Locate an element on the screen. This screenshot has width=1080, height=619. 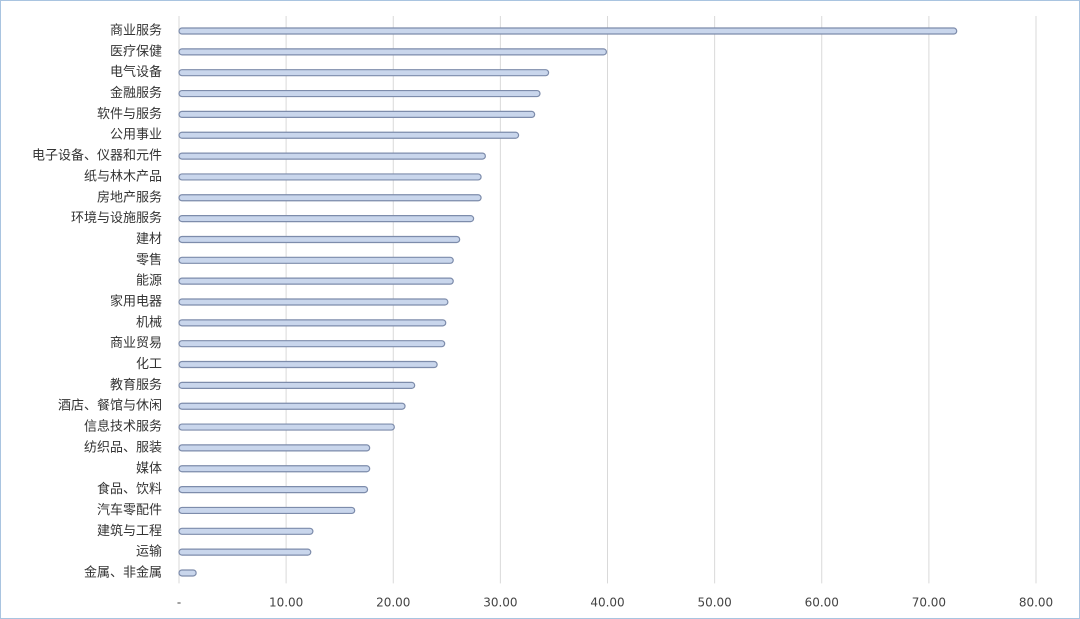
y-tick-label: 媒体 is located at coordinates (149, 468).